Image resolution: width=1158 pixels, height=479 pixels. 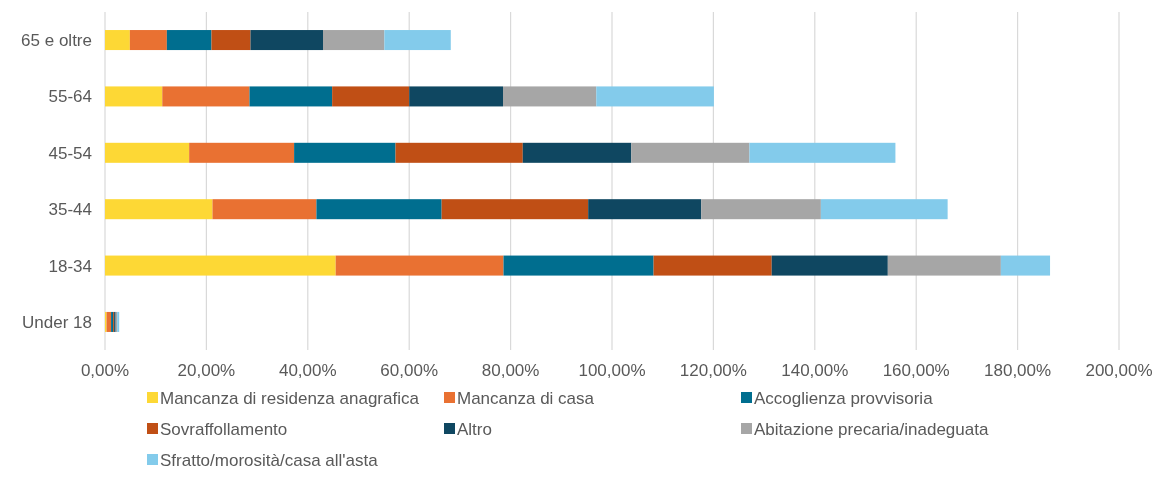 What do you see at coordinates (474, 429) in the screenshot?
I see `legend-label: Altro` at bounding box center [474, 429].